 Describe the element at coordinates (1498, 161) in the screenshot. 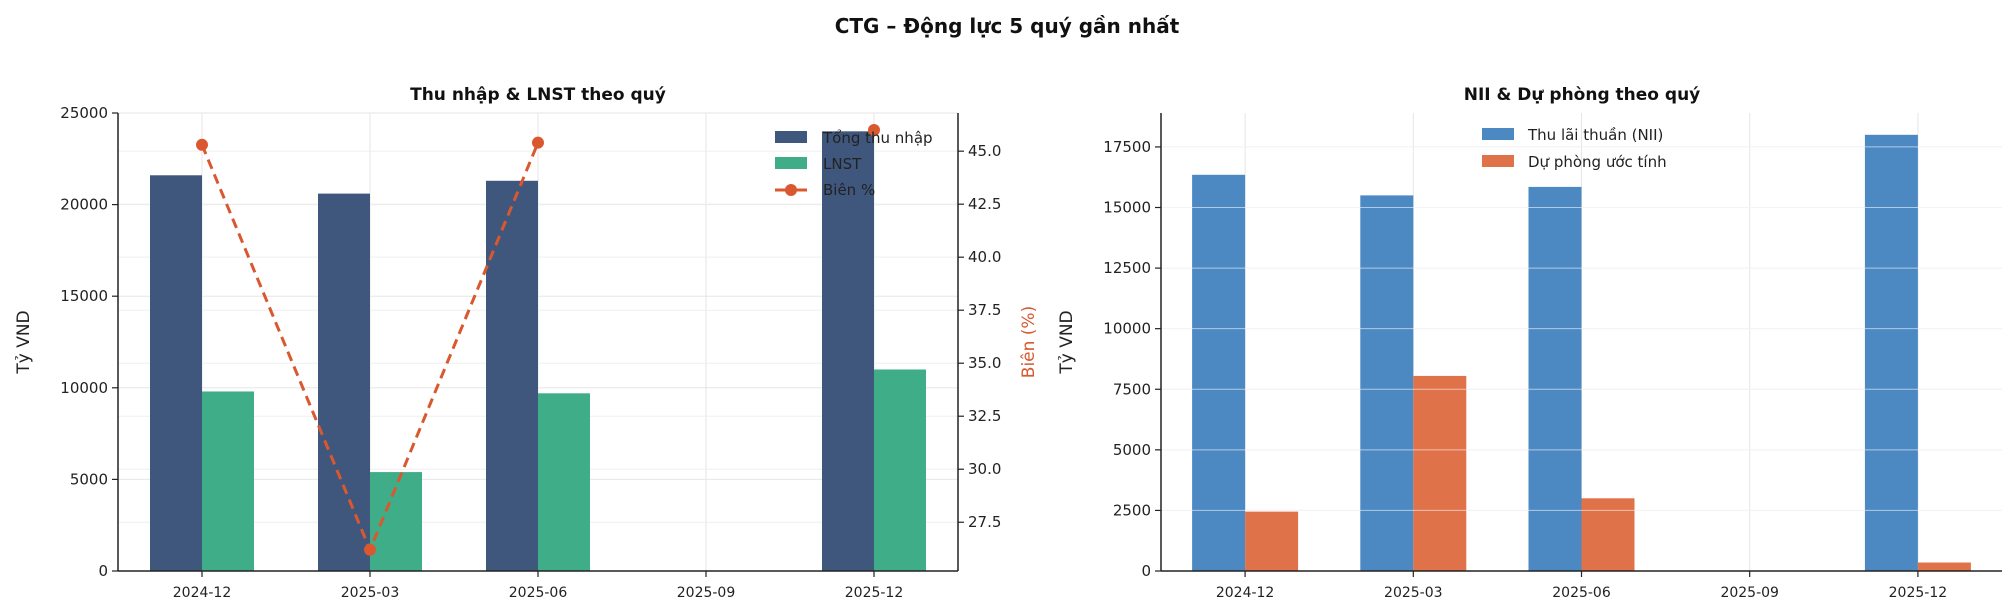

I see `legend-swatch-provision` at that location.